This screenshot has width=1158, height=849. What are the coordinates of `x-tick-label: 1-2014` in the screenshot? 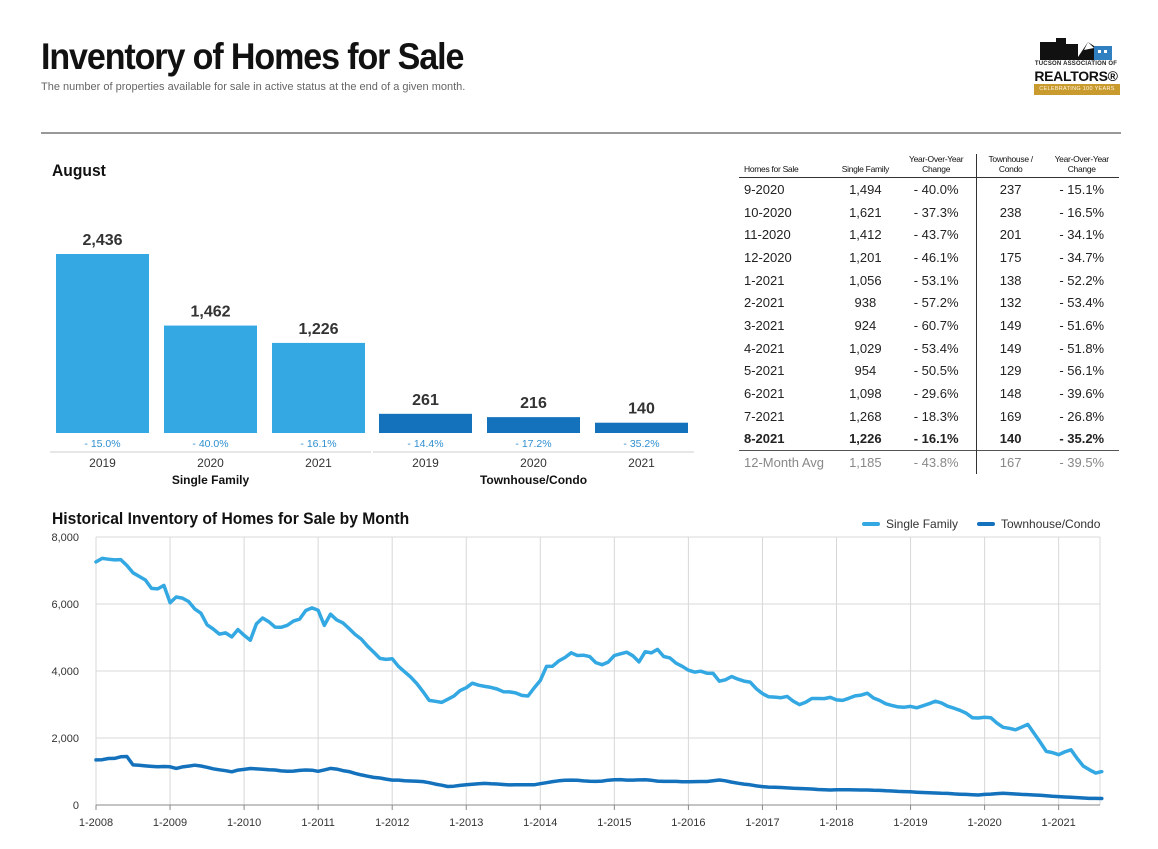 It's located at (540, 823).